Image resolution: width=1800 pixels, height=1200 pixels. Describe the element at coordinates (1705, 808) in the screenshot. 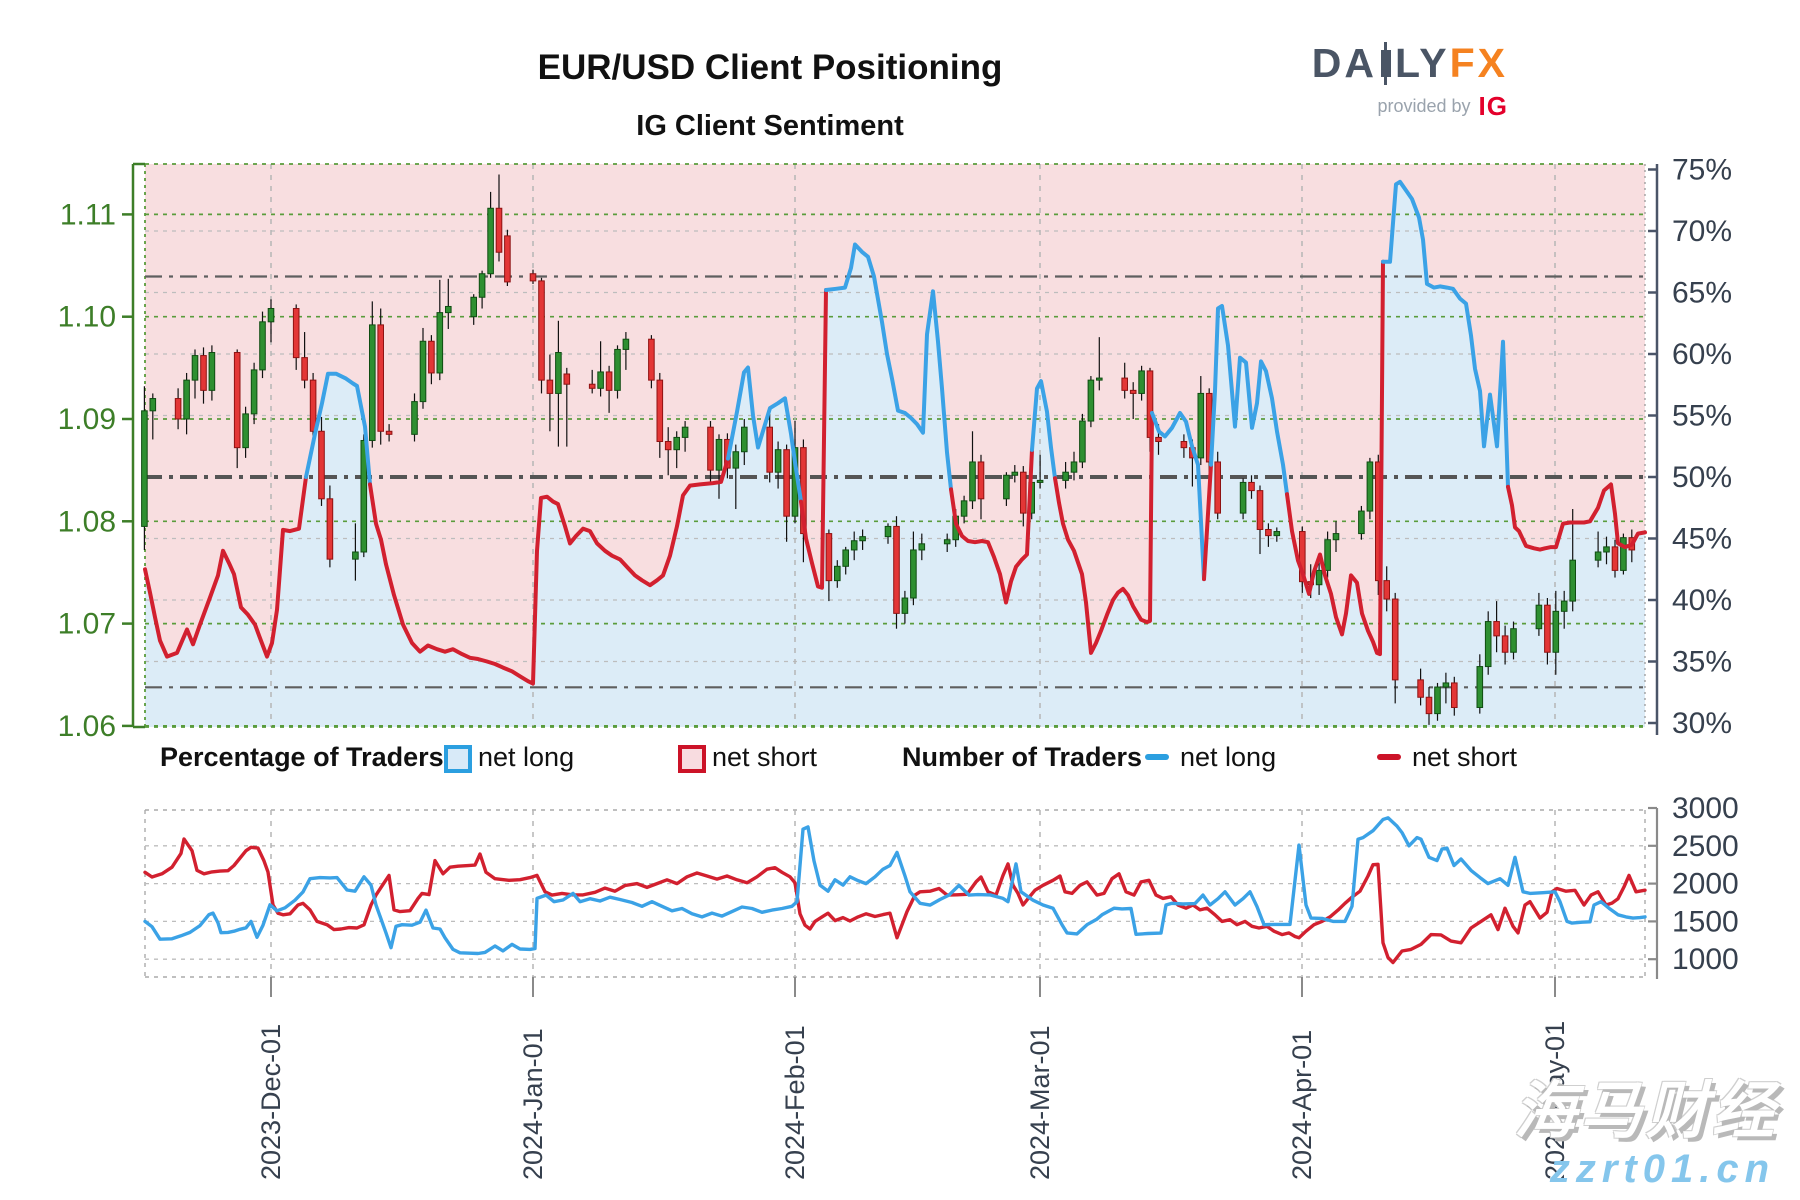

I see `svg-text: 3000` at that location.